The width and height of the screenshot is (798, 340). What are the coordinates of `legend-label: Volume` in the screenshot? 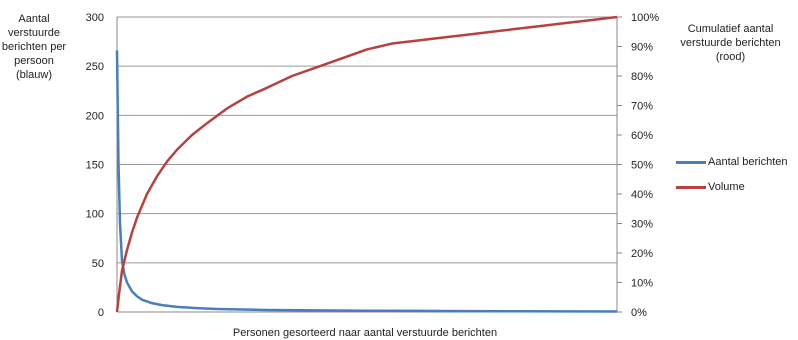 It's located at (726, 187).